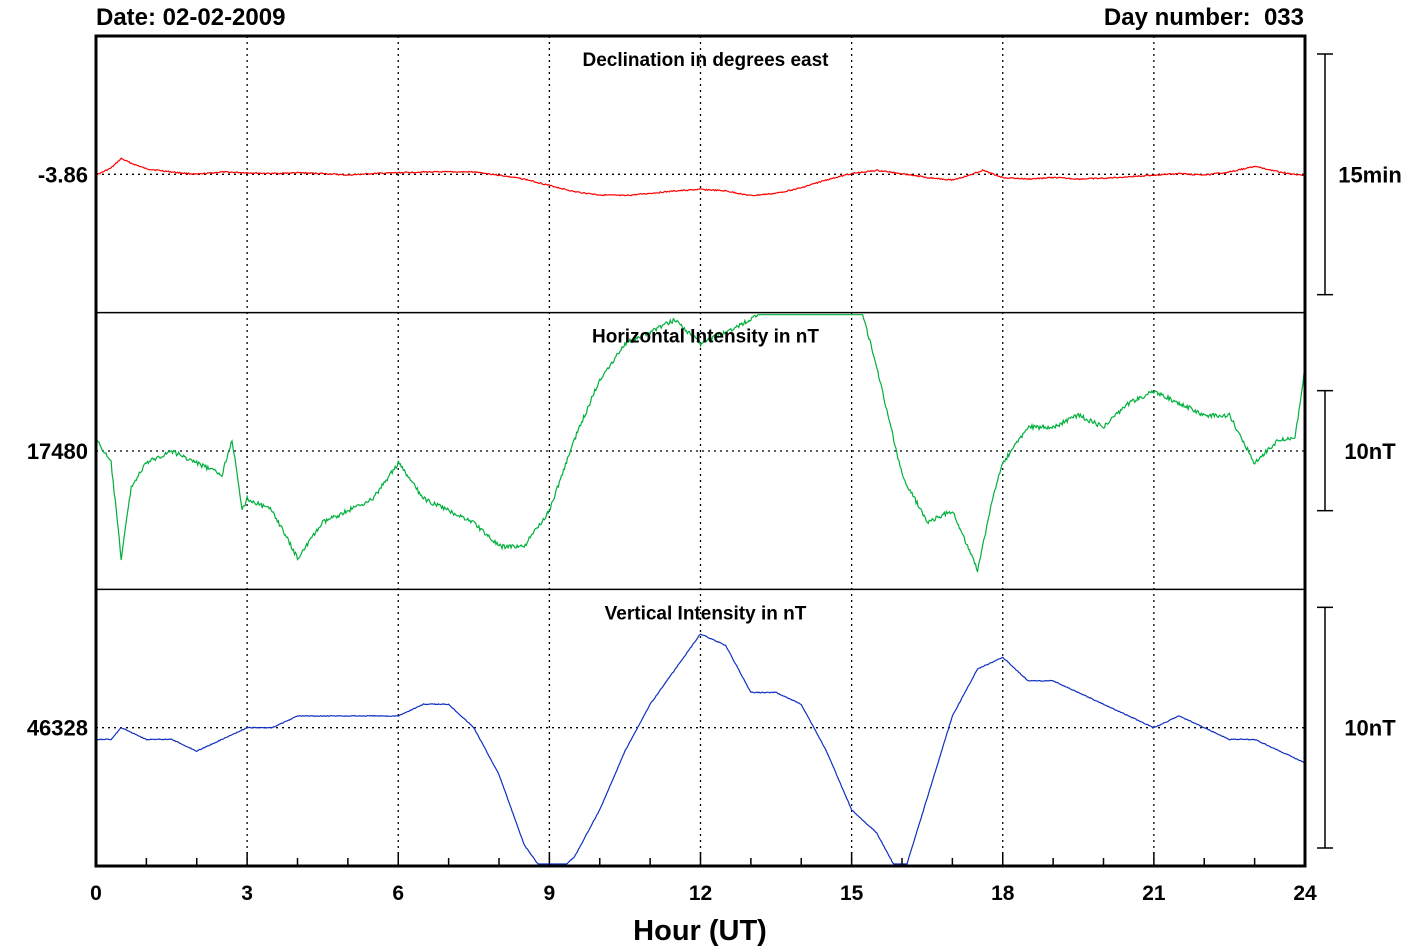 The height and width of the screenshot is (946, 1421). Describe the element at coordinates (700, 893) in the screenshot. I see `x-tick-label: 12` at that location.